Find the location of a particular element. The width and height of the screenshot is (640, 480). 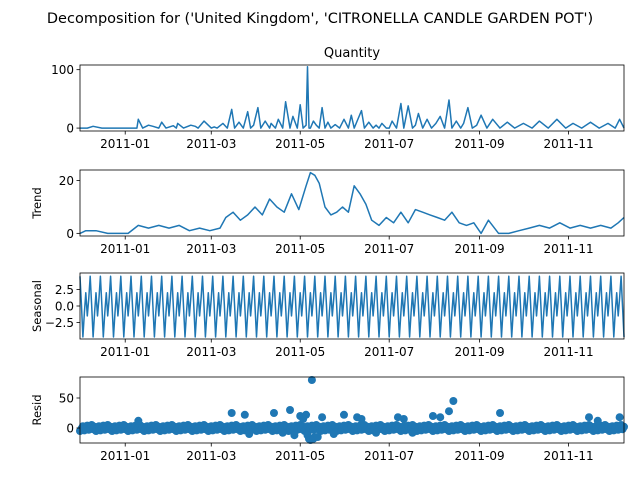

y-tick-label: −2.5 is located at coordinates (59, 323).